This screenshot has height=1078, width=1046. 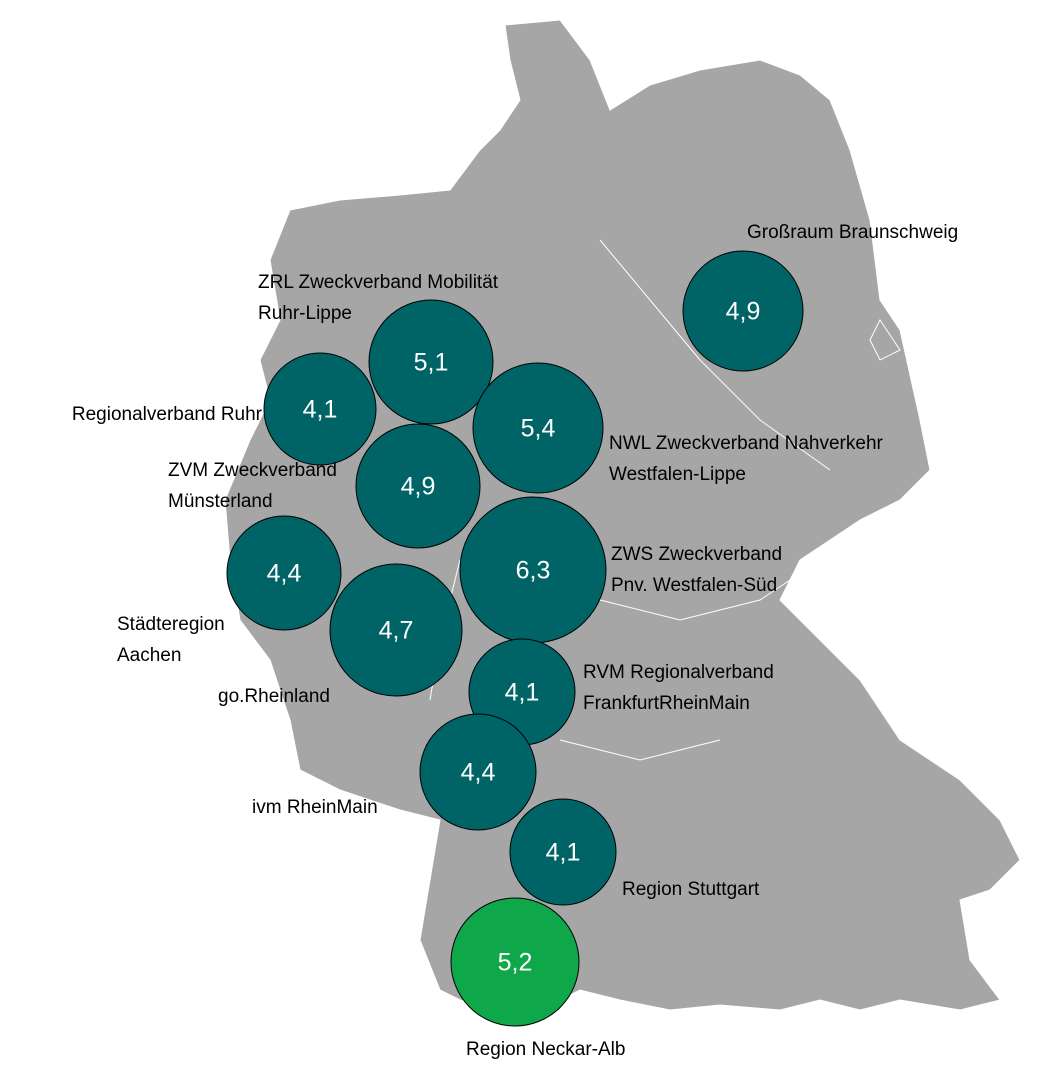 I want to click on bubble-value: 5,2, so click(x=515, y=963).